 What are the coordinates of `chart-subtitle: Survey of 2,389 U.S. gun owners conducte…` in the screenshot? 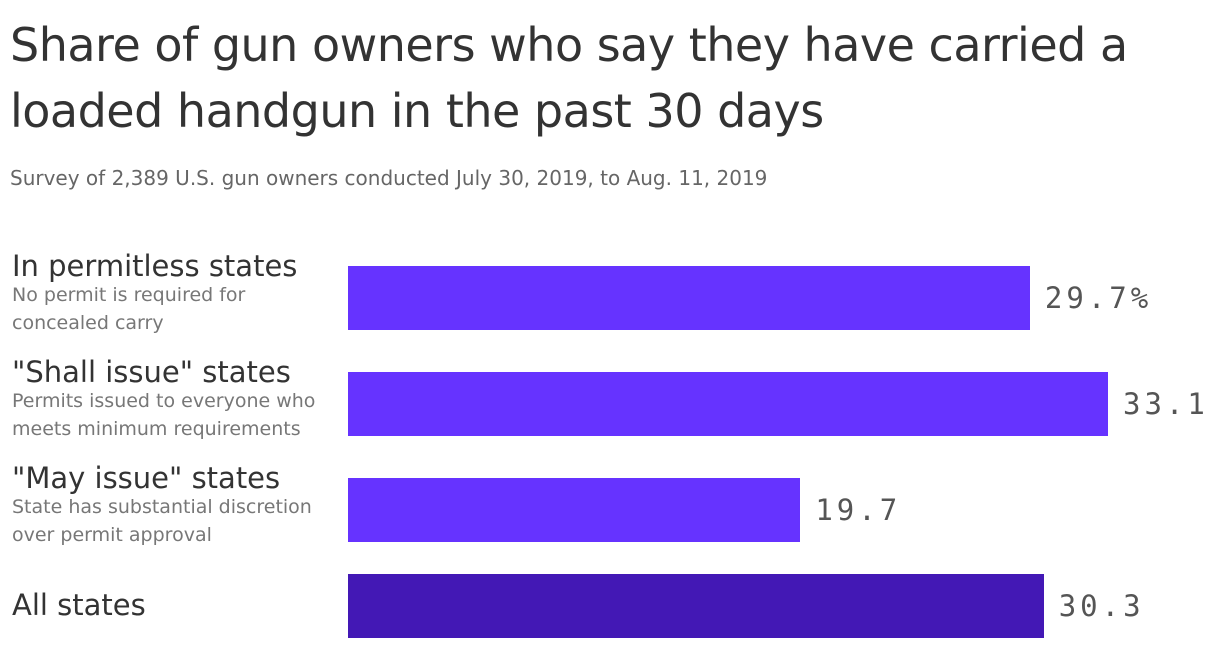 It's located at (389, 178).